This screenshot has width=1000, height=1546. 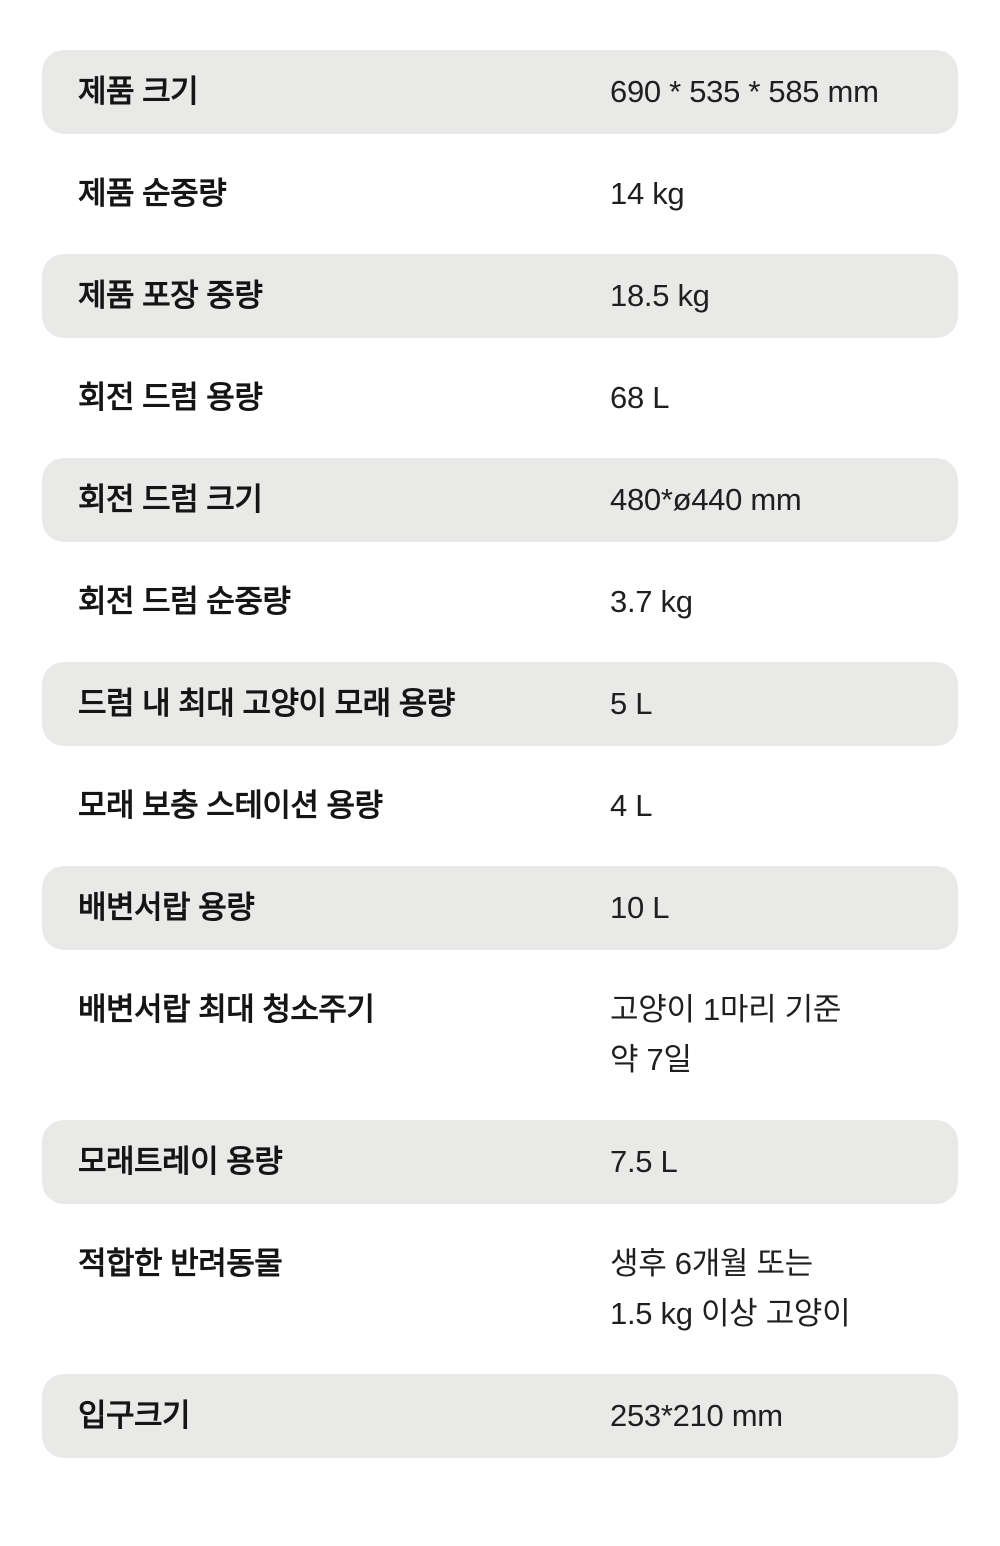 What do you see at coordinates (166, 907) in the screenshot?
I see `spec-label: 배변서랍 용량` at bounding box center [166, 907].